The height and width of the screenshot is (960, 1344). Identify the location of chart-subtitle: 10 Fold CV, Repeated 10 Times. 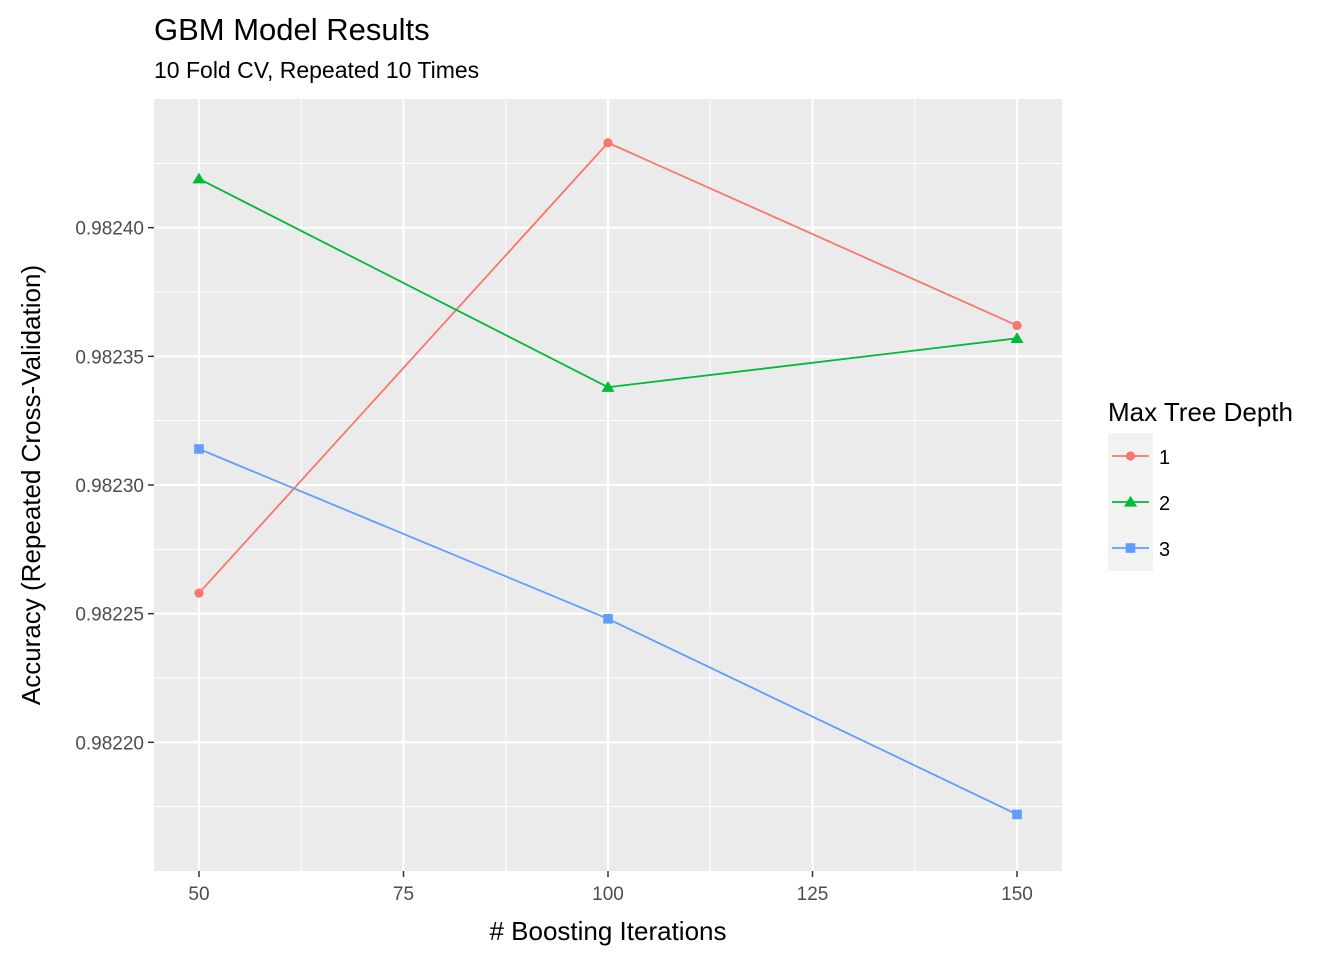
(316, 70).